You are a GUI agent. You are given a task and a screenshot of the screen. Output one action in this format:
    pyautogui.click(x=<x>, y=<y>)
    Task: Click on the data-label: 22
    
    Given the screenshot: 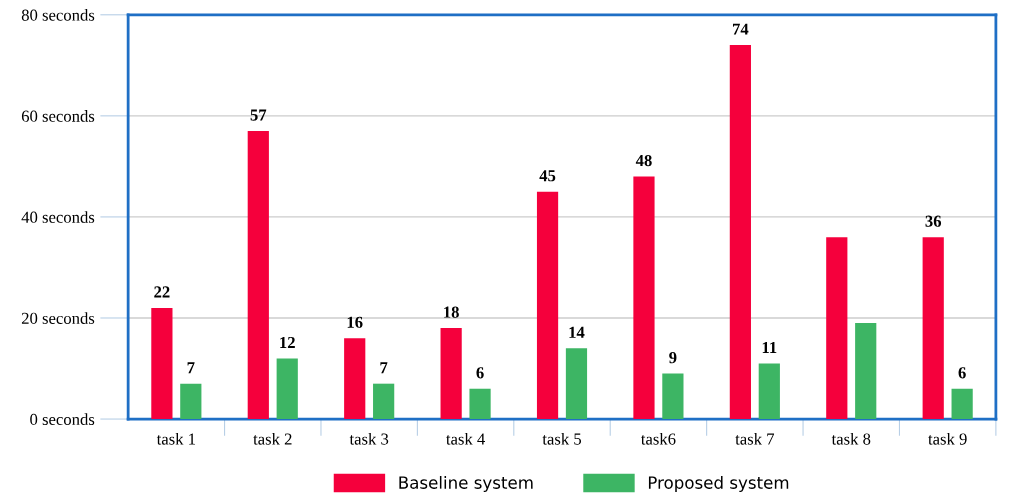 What is the action you would take?
    pyautogui.click(x=162, y=292)
    